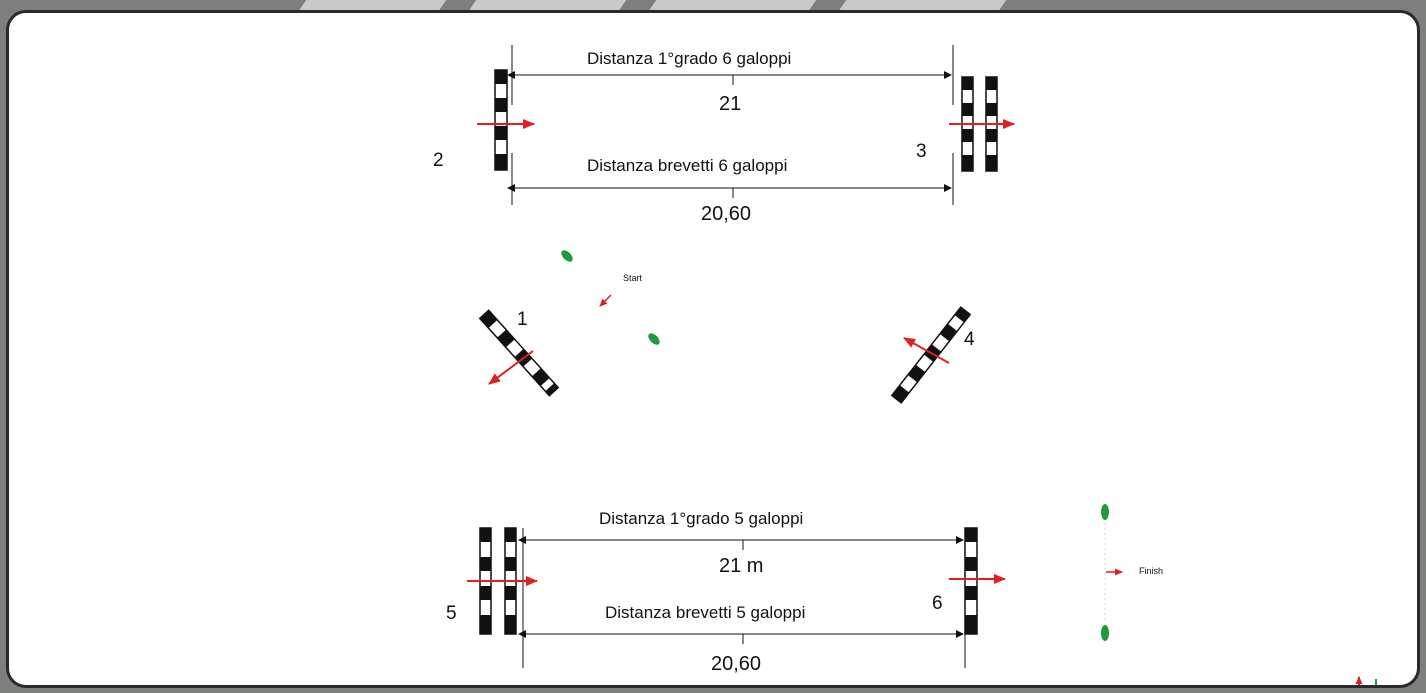  I want to click on bottom-dimension-lines, so click(742, 598).